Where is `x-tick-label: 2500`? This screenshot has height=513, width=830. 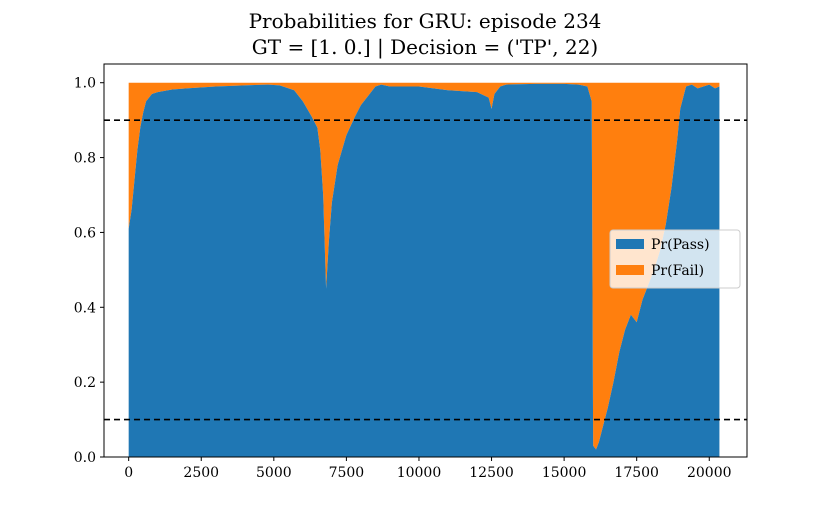 x-tick-label: 2500 is located at coordinates (201, 473).